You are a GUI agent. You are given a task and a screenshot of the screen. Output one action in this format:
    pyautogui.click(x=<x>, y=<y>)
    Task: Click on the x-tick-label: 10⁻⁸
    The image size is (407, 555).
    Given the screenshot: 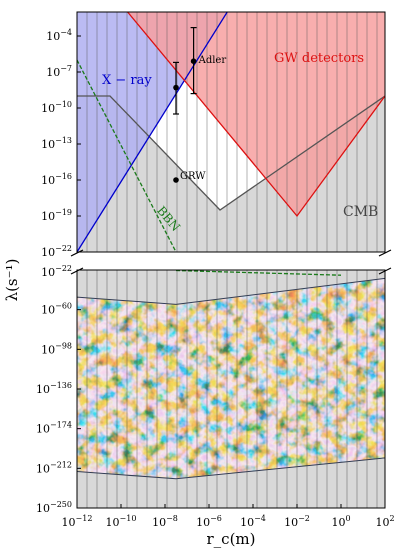 What is the action you would take?
    pyautogui.click(x=165, y=521)
    